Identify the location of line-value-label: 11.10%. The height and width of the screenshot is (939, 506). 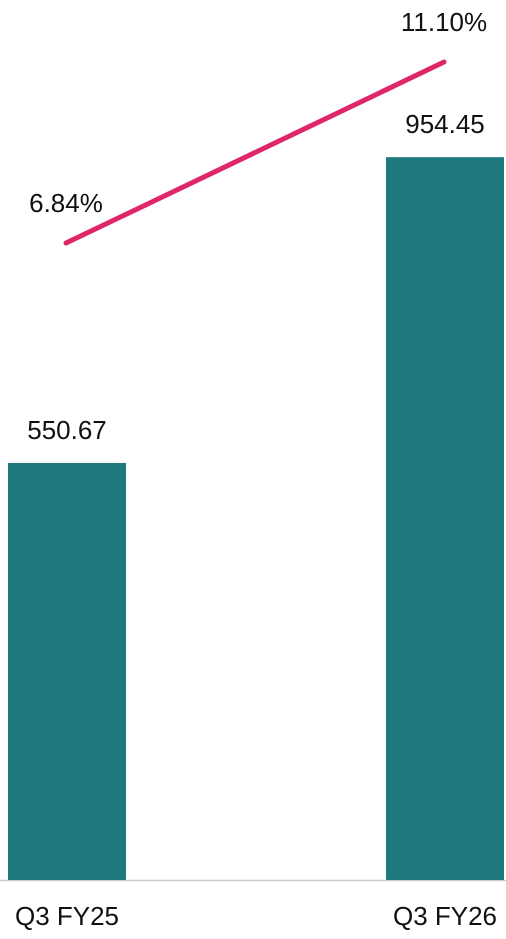
(444, 22).